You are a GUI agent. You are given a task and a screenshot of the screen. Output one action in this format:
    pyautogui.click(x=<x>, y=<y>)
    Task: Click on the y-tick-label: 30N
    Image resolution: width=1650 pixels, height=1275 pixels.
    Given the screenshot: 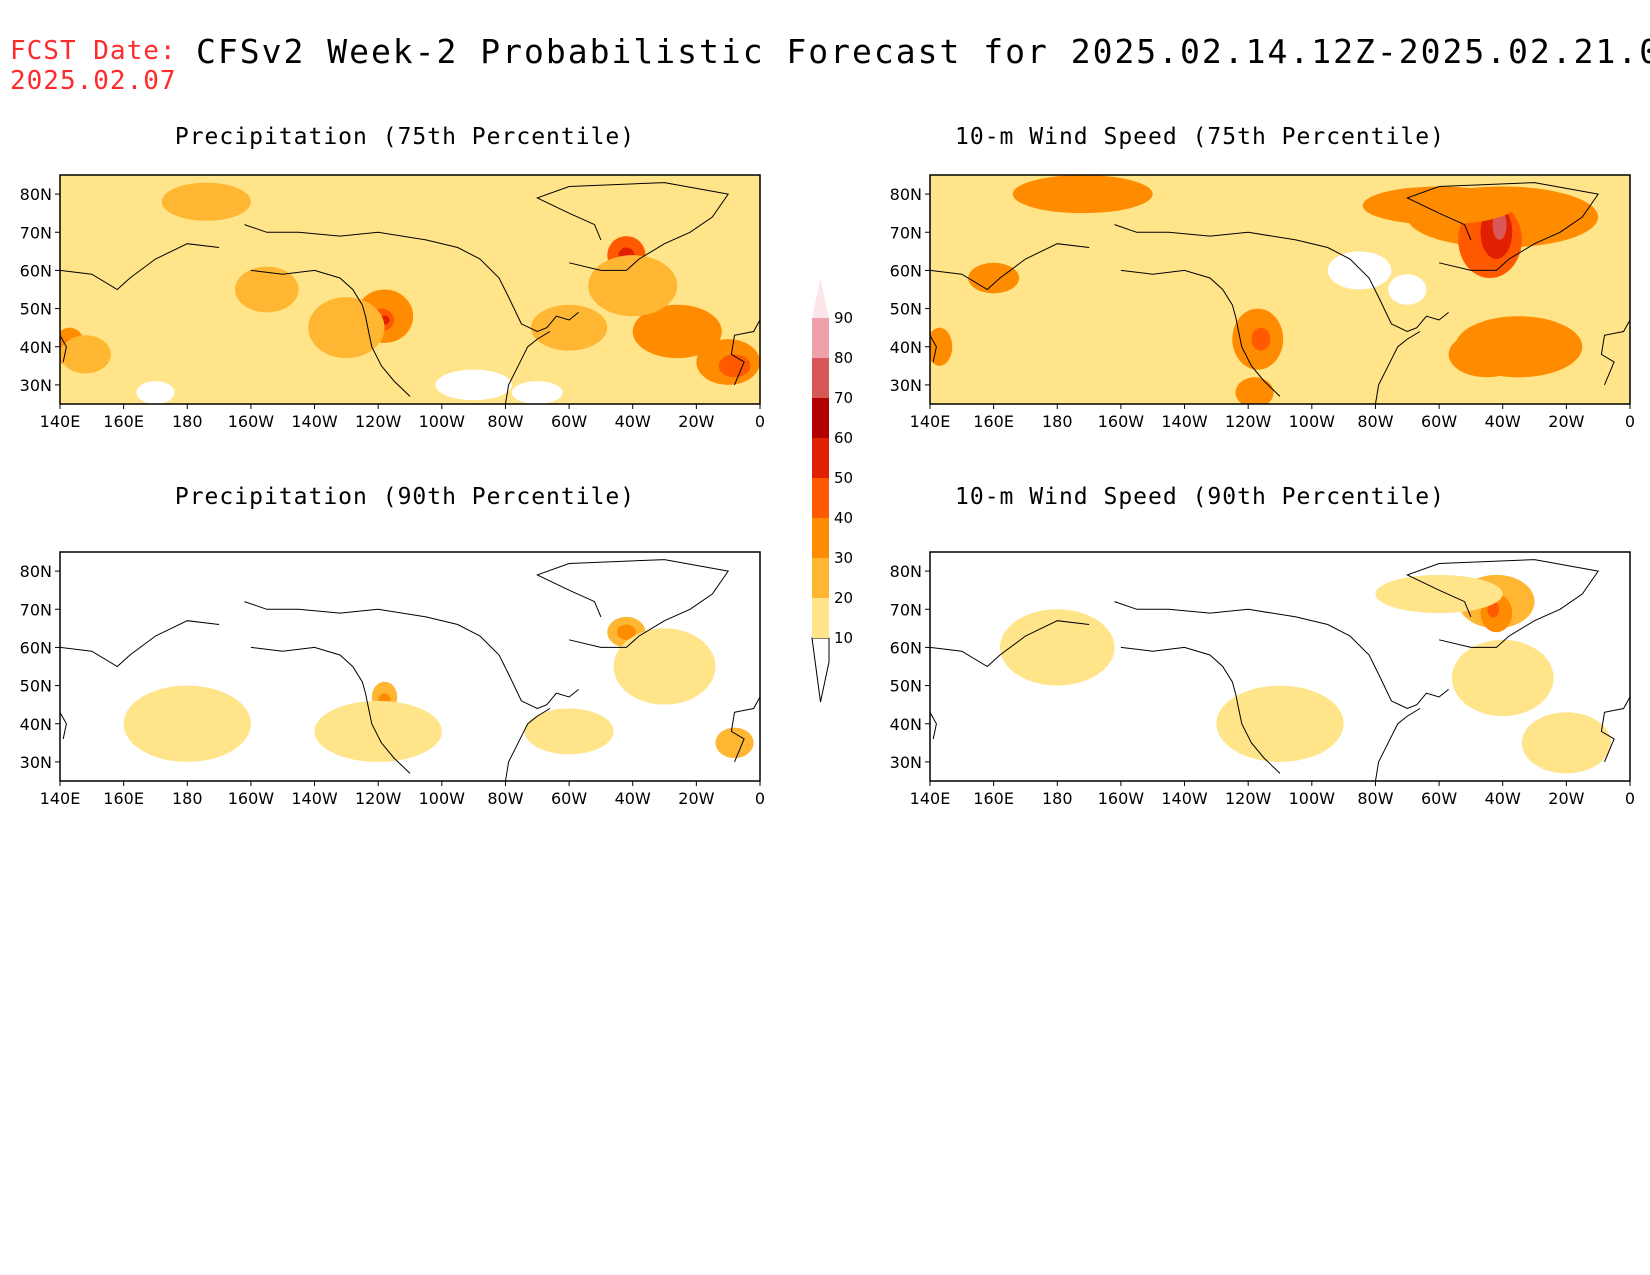 What is the action you would take?
    pyautogui.click(x=36, y=762)
    